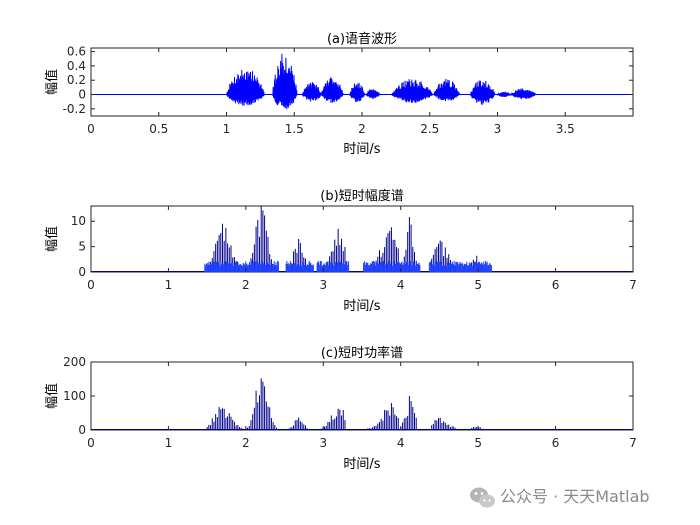 The width and height of the screenshot is (700, 525). Describe the element at coordinates (74, 109) in the screenshot. I see `y-tick-label: -0.2` at that location.